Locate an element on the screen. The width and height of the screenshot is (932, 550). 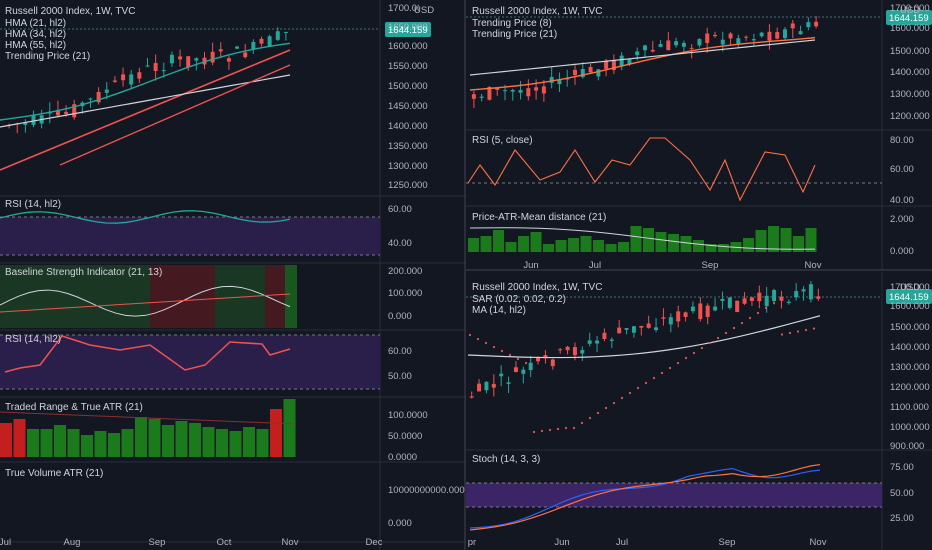
stoch-tick: 25.00 is located at coordinates (902, 518).